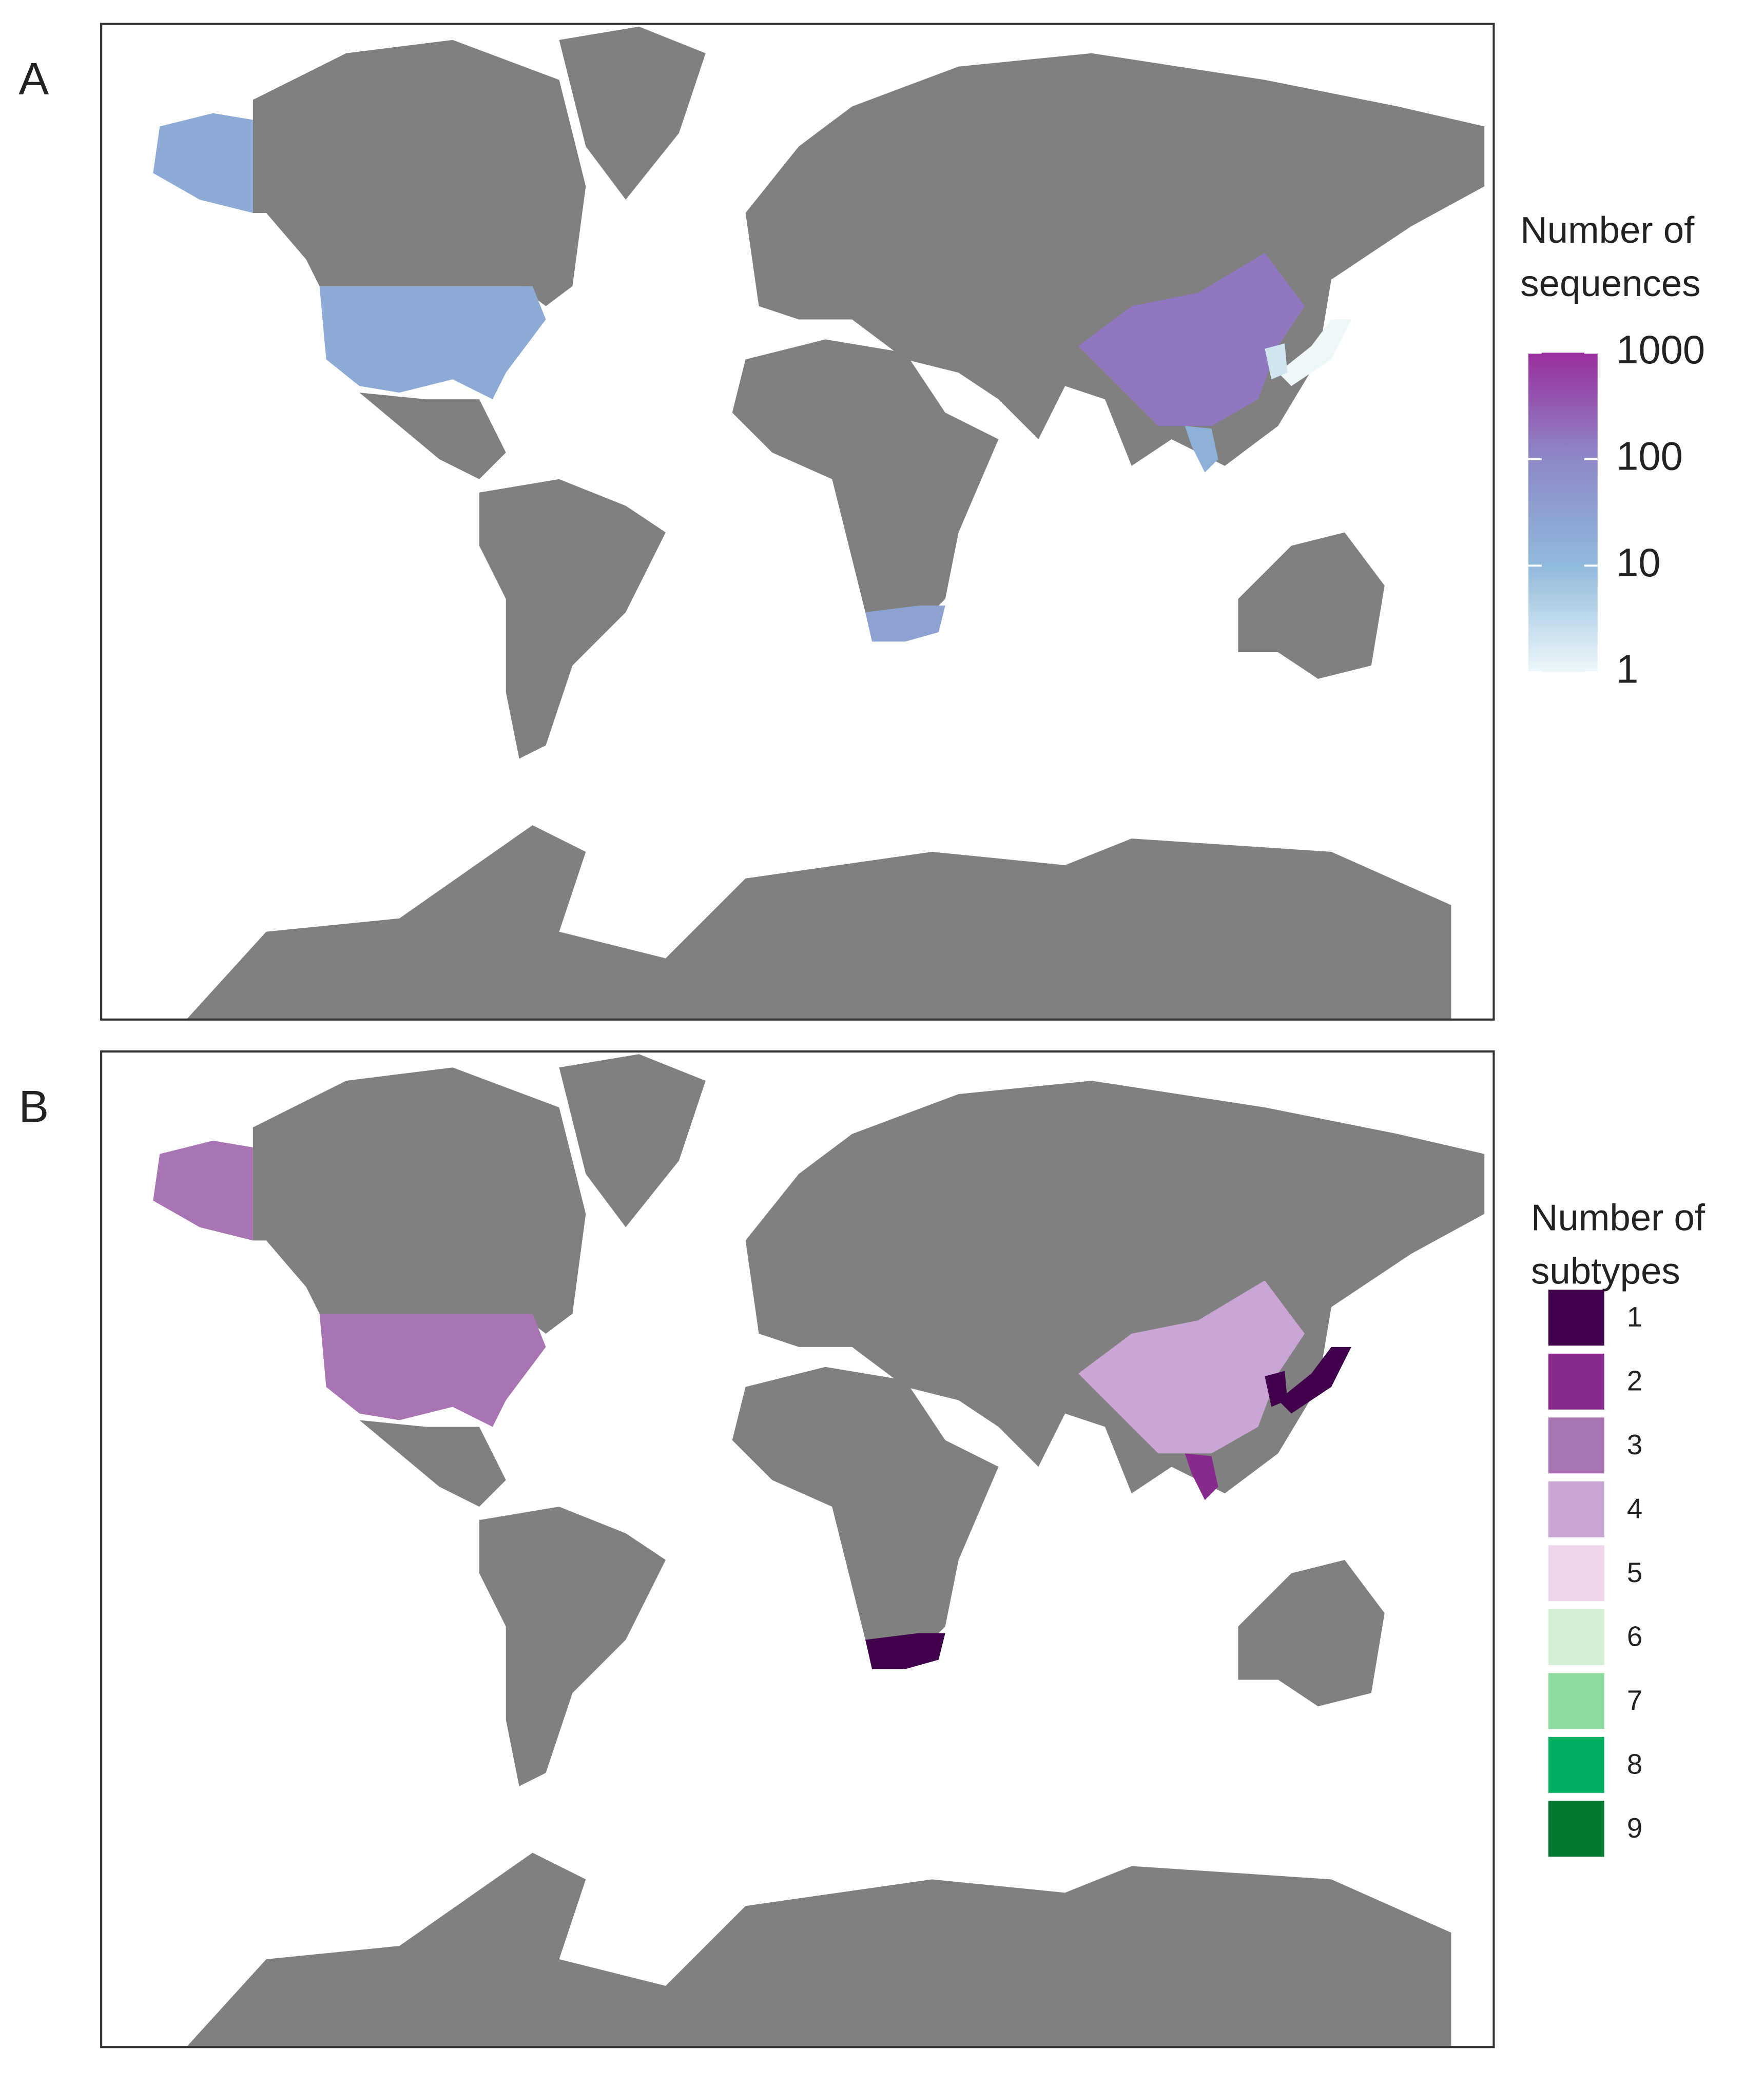  Describe the element at coordinates (1635, 1700) in the screenshot. I see `legend-label: 7` at that location.